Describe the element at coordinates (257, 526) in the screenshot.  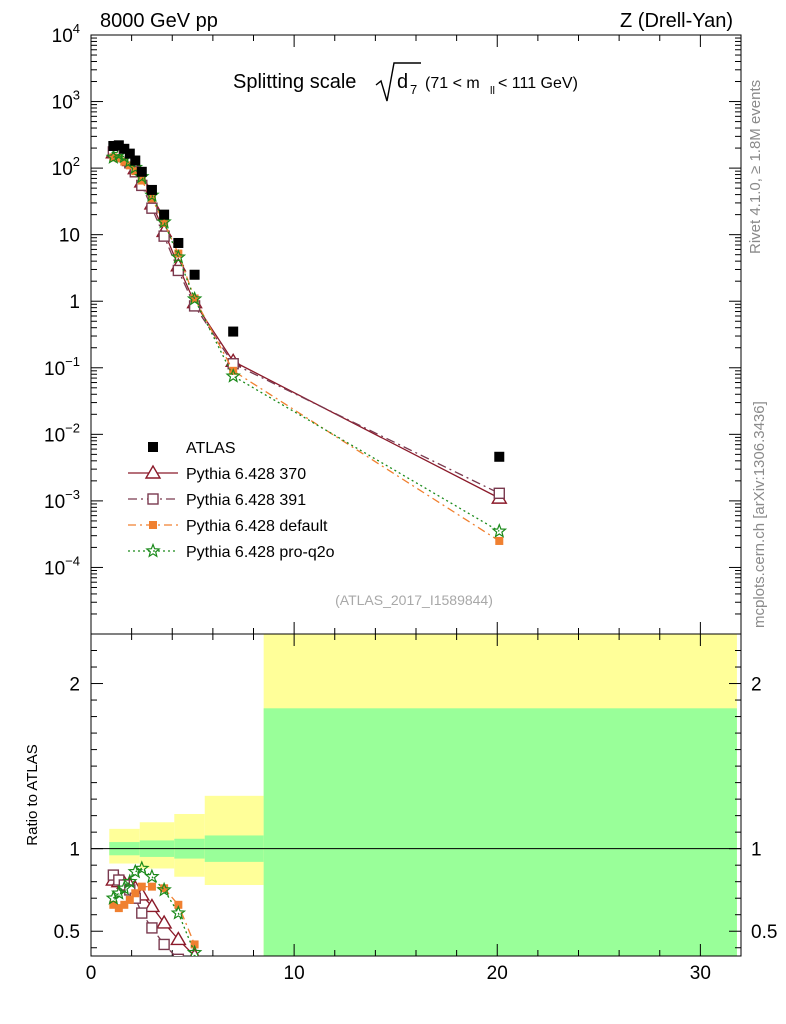
I see `legend-label-2: Pythia 6.428 default` at that location.